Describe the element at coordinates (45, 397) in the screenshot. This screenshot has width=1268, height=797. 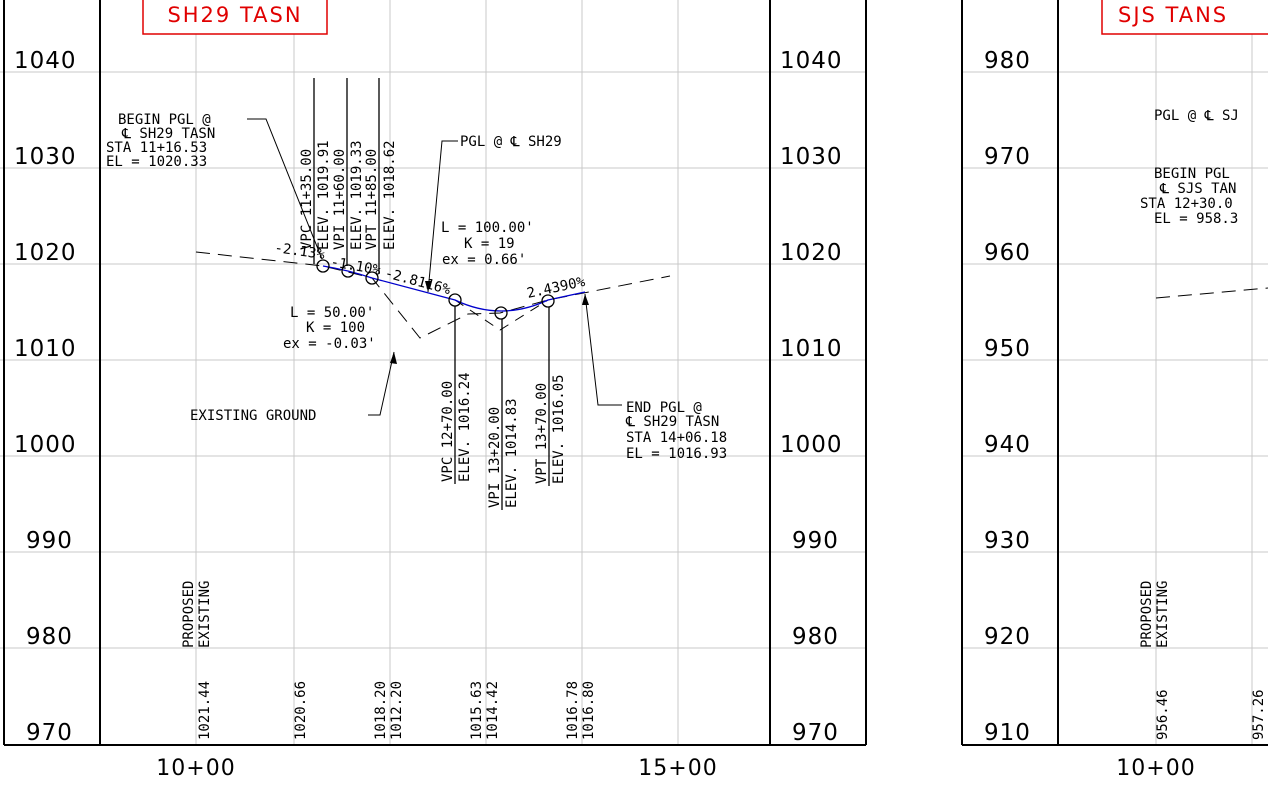
I see `left-elevation-labels: 1040 1030 1020 1010 1000 990 980 970` at that location.